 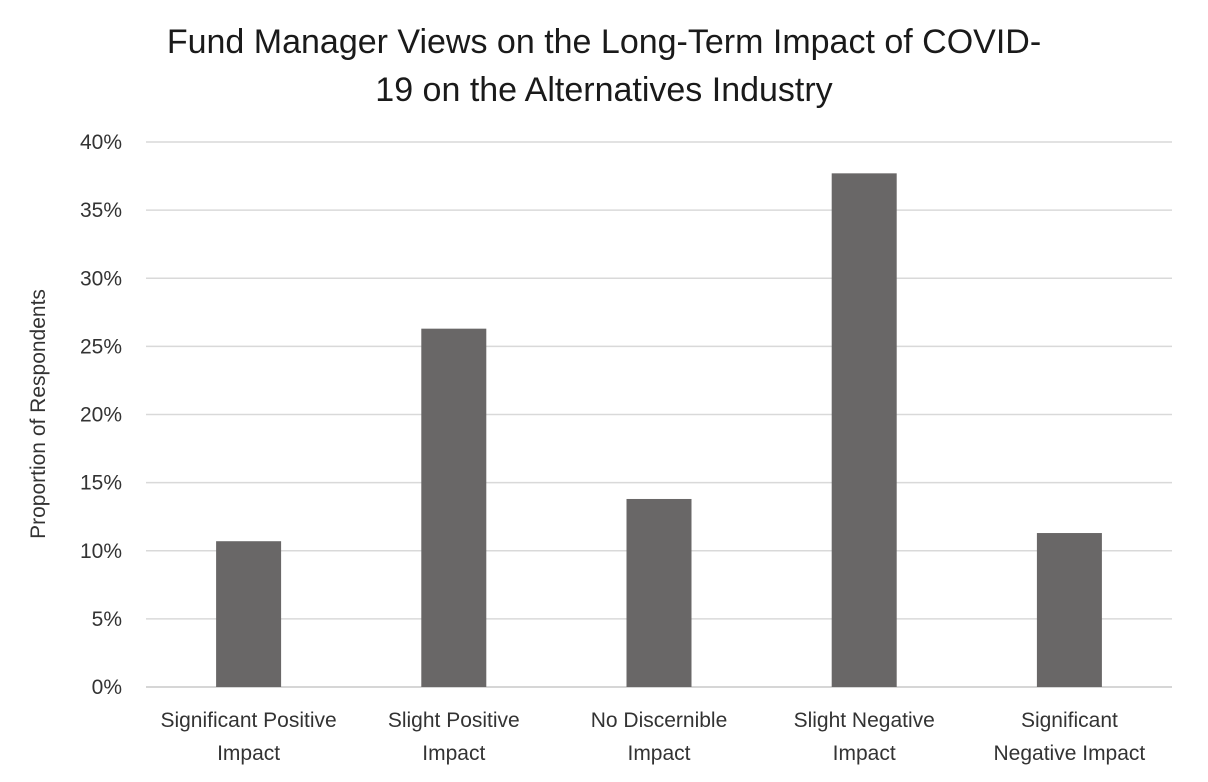 What do you see at coordinates (659, 720) in the screenshot?
I see `x-category-label: No Discernible` at bounding box center [659, 720].